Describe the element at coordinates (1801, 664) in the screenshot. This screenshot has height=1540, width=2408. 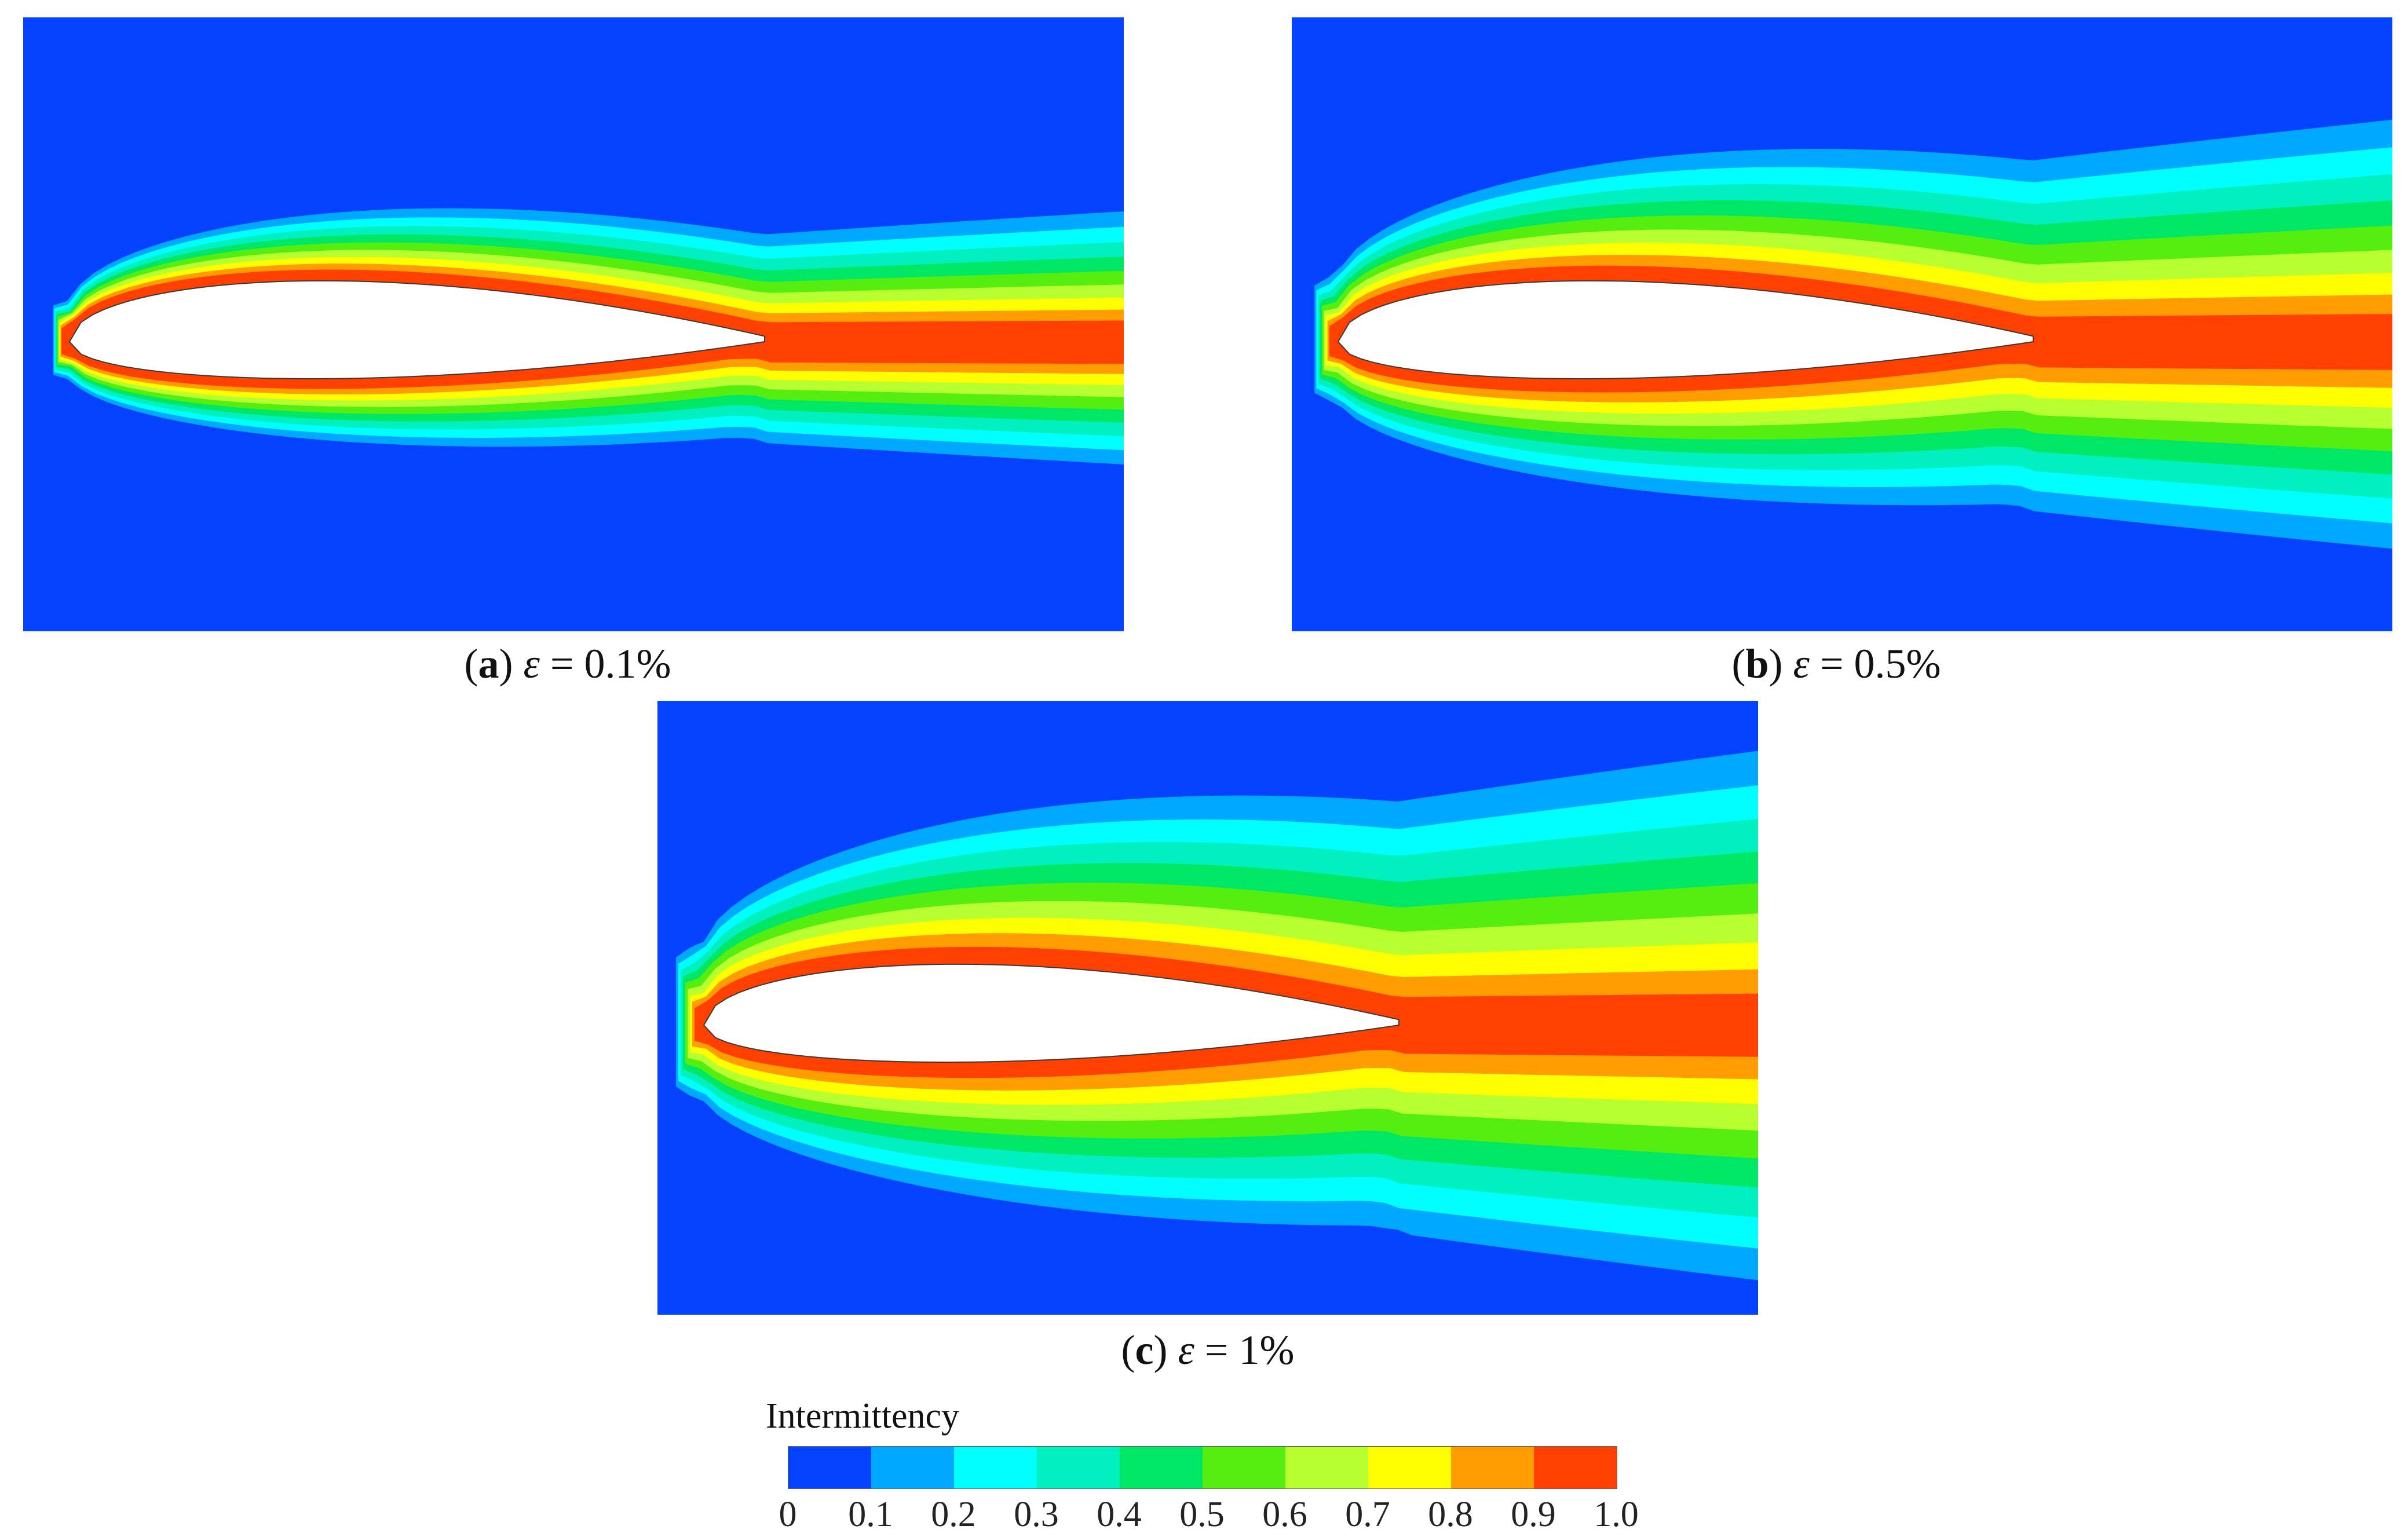
I see `caption-b-symbol: ε` at that location.